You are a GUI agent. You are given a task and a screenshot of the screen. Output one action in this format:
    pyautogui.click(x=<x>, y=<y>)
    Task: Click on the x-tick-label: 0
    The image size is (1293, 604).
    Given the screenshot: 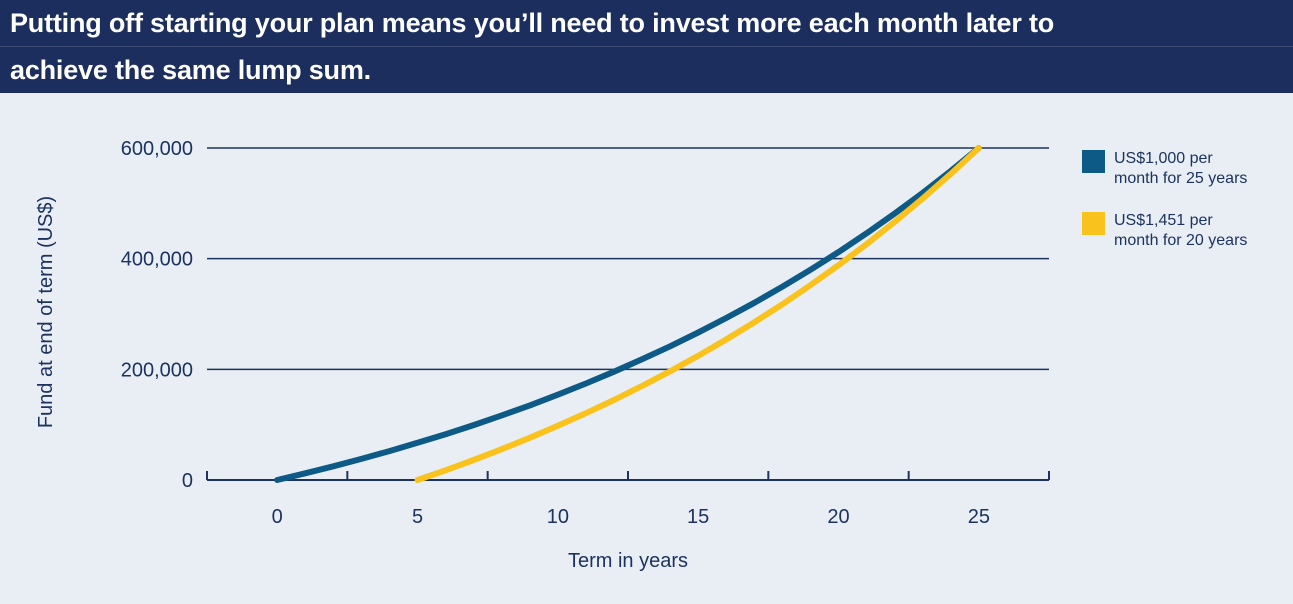 What is the action you would take?
    pyautogui.click(x=277, y=517)
    